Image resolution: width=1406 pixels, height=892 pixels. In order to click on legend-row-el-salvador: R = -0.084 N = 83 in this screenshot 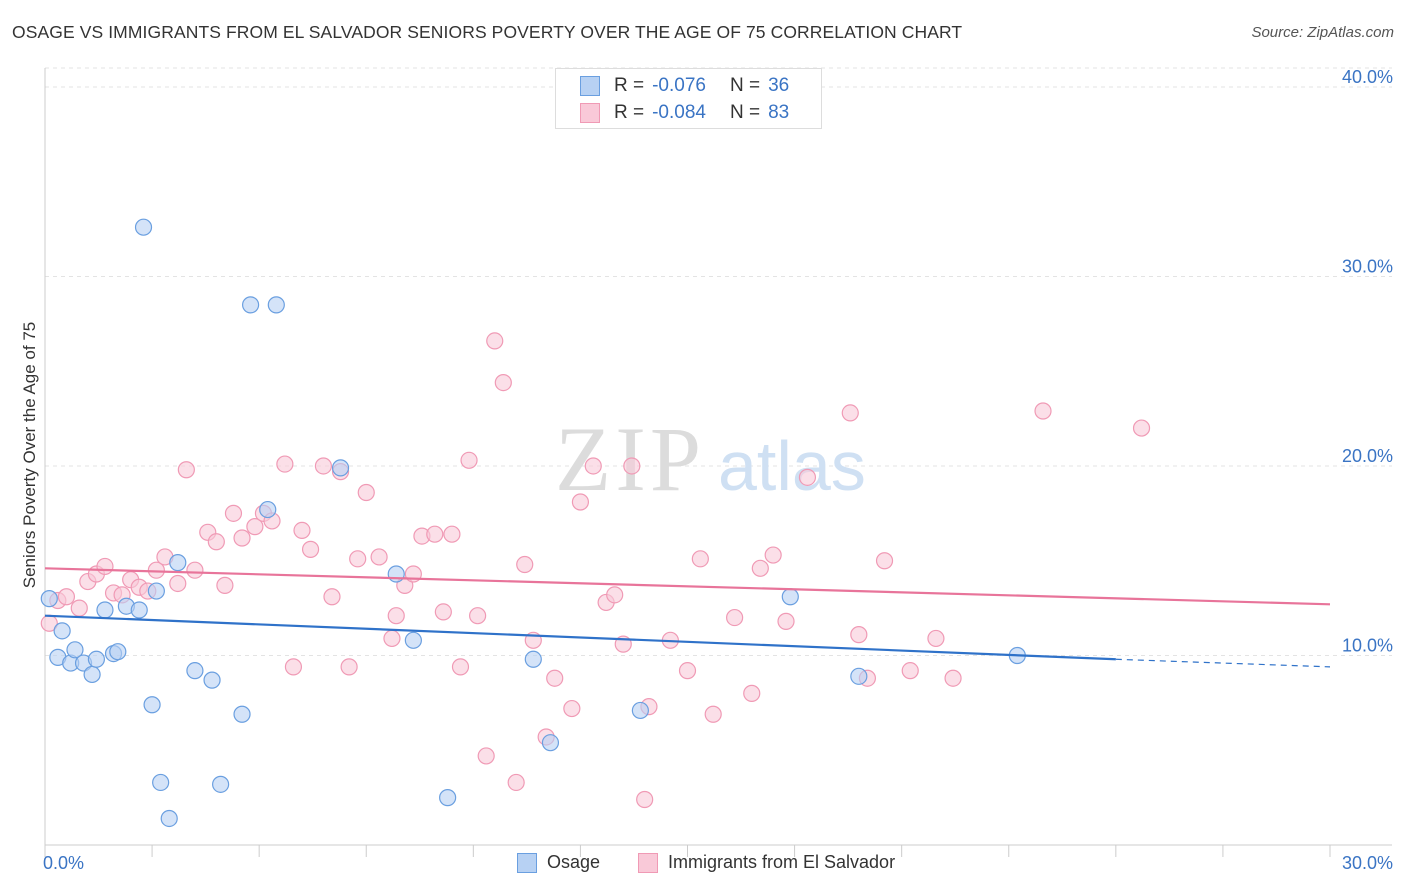, I will do `click(684, 113)`.